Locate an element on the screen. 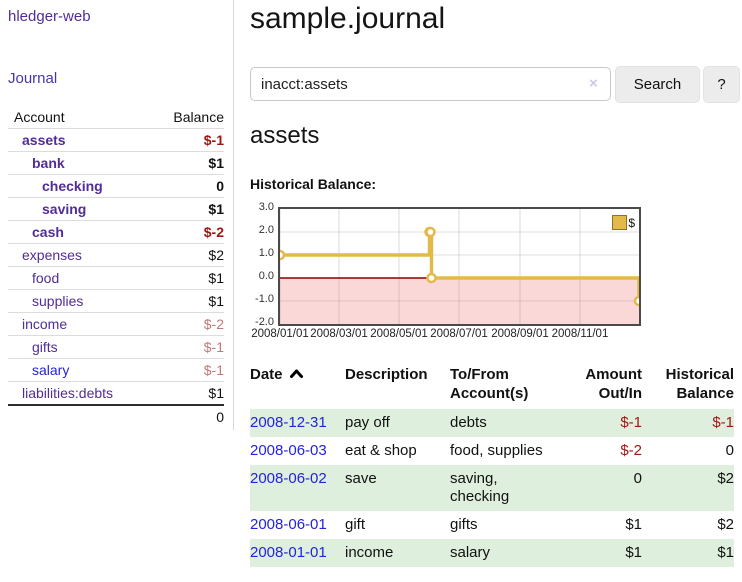 This screenshot has width=742, height=582. date-column-header: Date is located at coordinates (297, 384).